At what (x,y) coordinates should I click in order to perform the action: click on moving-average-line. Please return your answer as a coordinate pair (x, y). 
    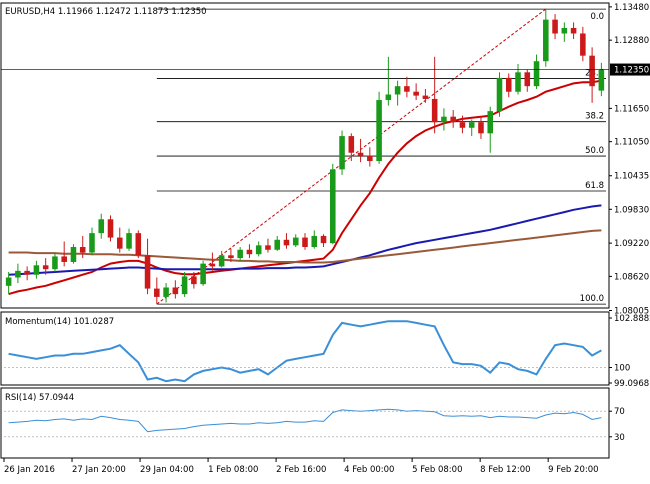
    Looking at the image, I should click on (305, 240).